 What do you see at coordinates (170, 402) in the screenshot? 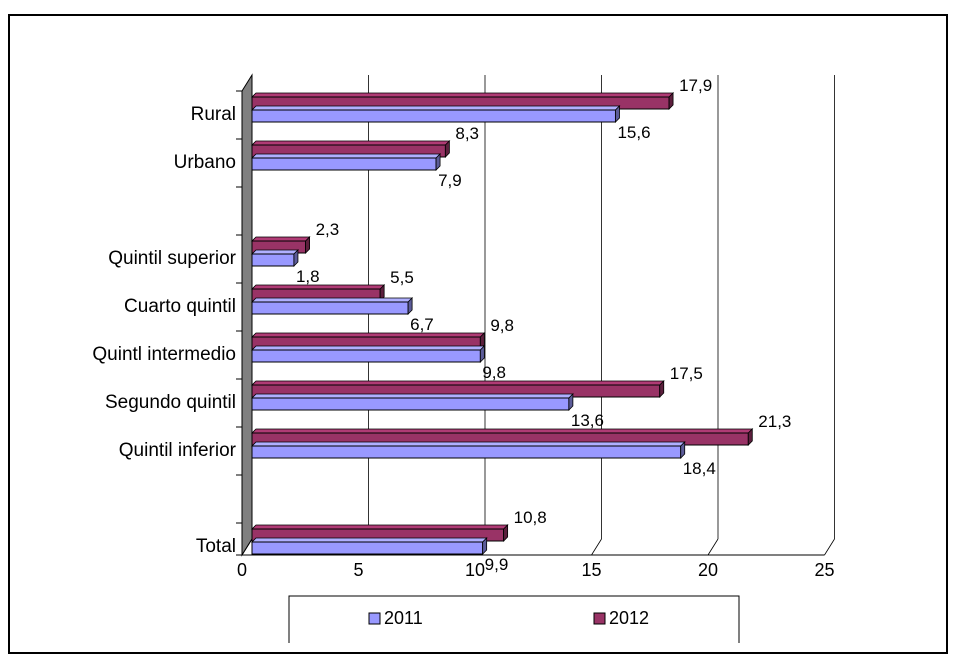
I see `category-label: Segundo quintil` at bounding box center [170, 402].